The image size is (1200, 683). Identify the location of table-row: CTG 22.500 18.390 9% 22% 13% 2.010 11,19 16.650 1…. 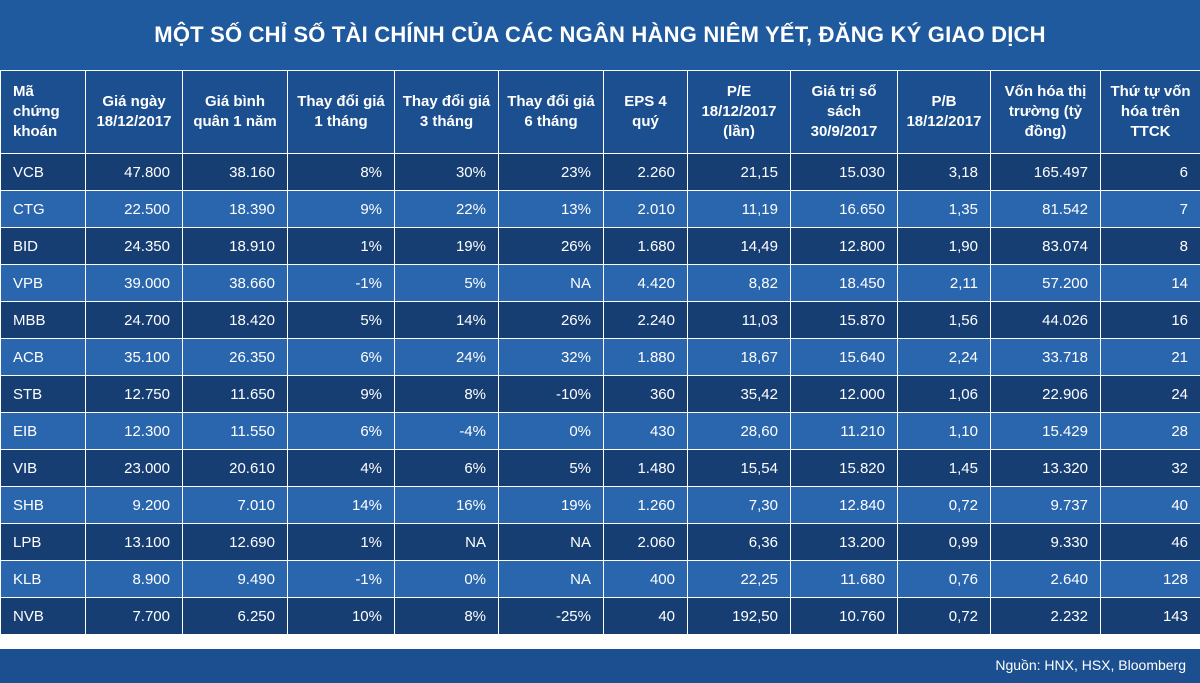
(600, 209).